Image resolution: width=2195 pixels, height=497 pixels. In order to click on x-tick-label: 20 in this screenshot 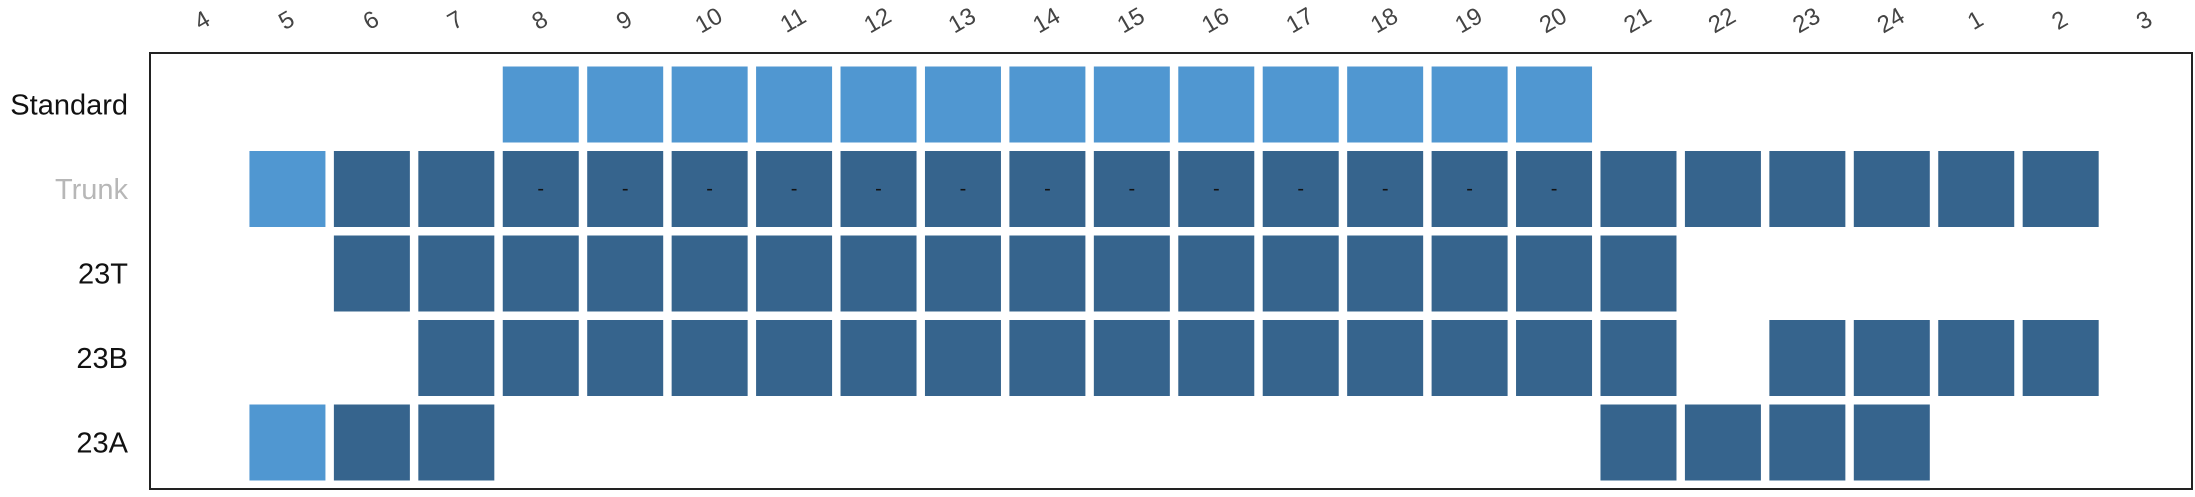, I will do `click(1553, 20)`.